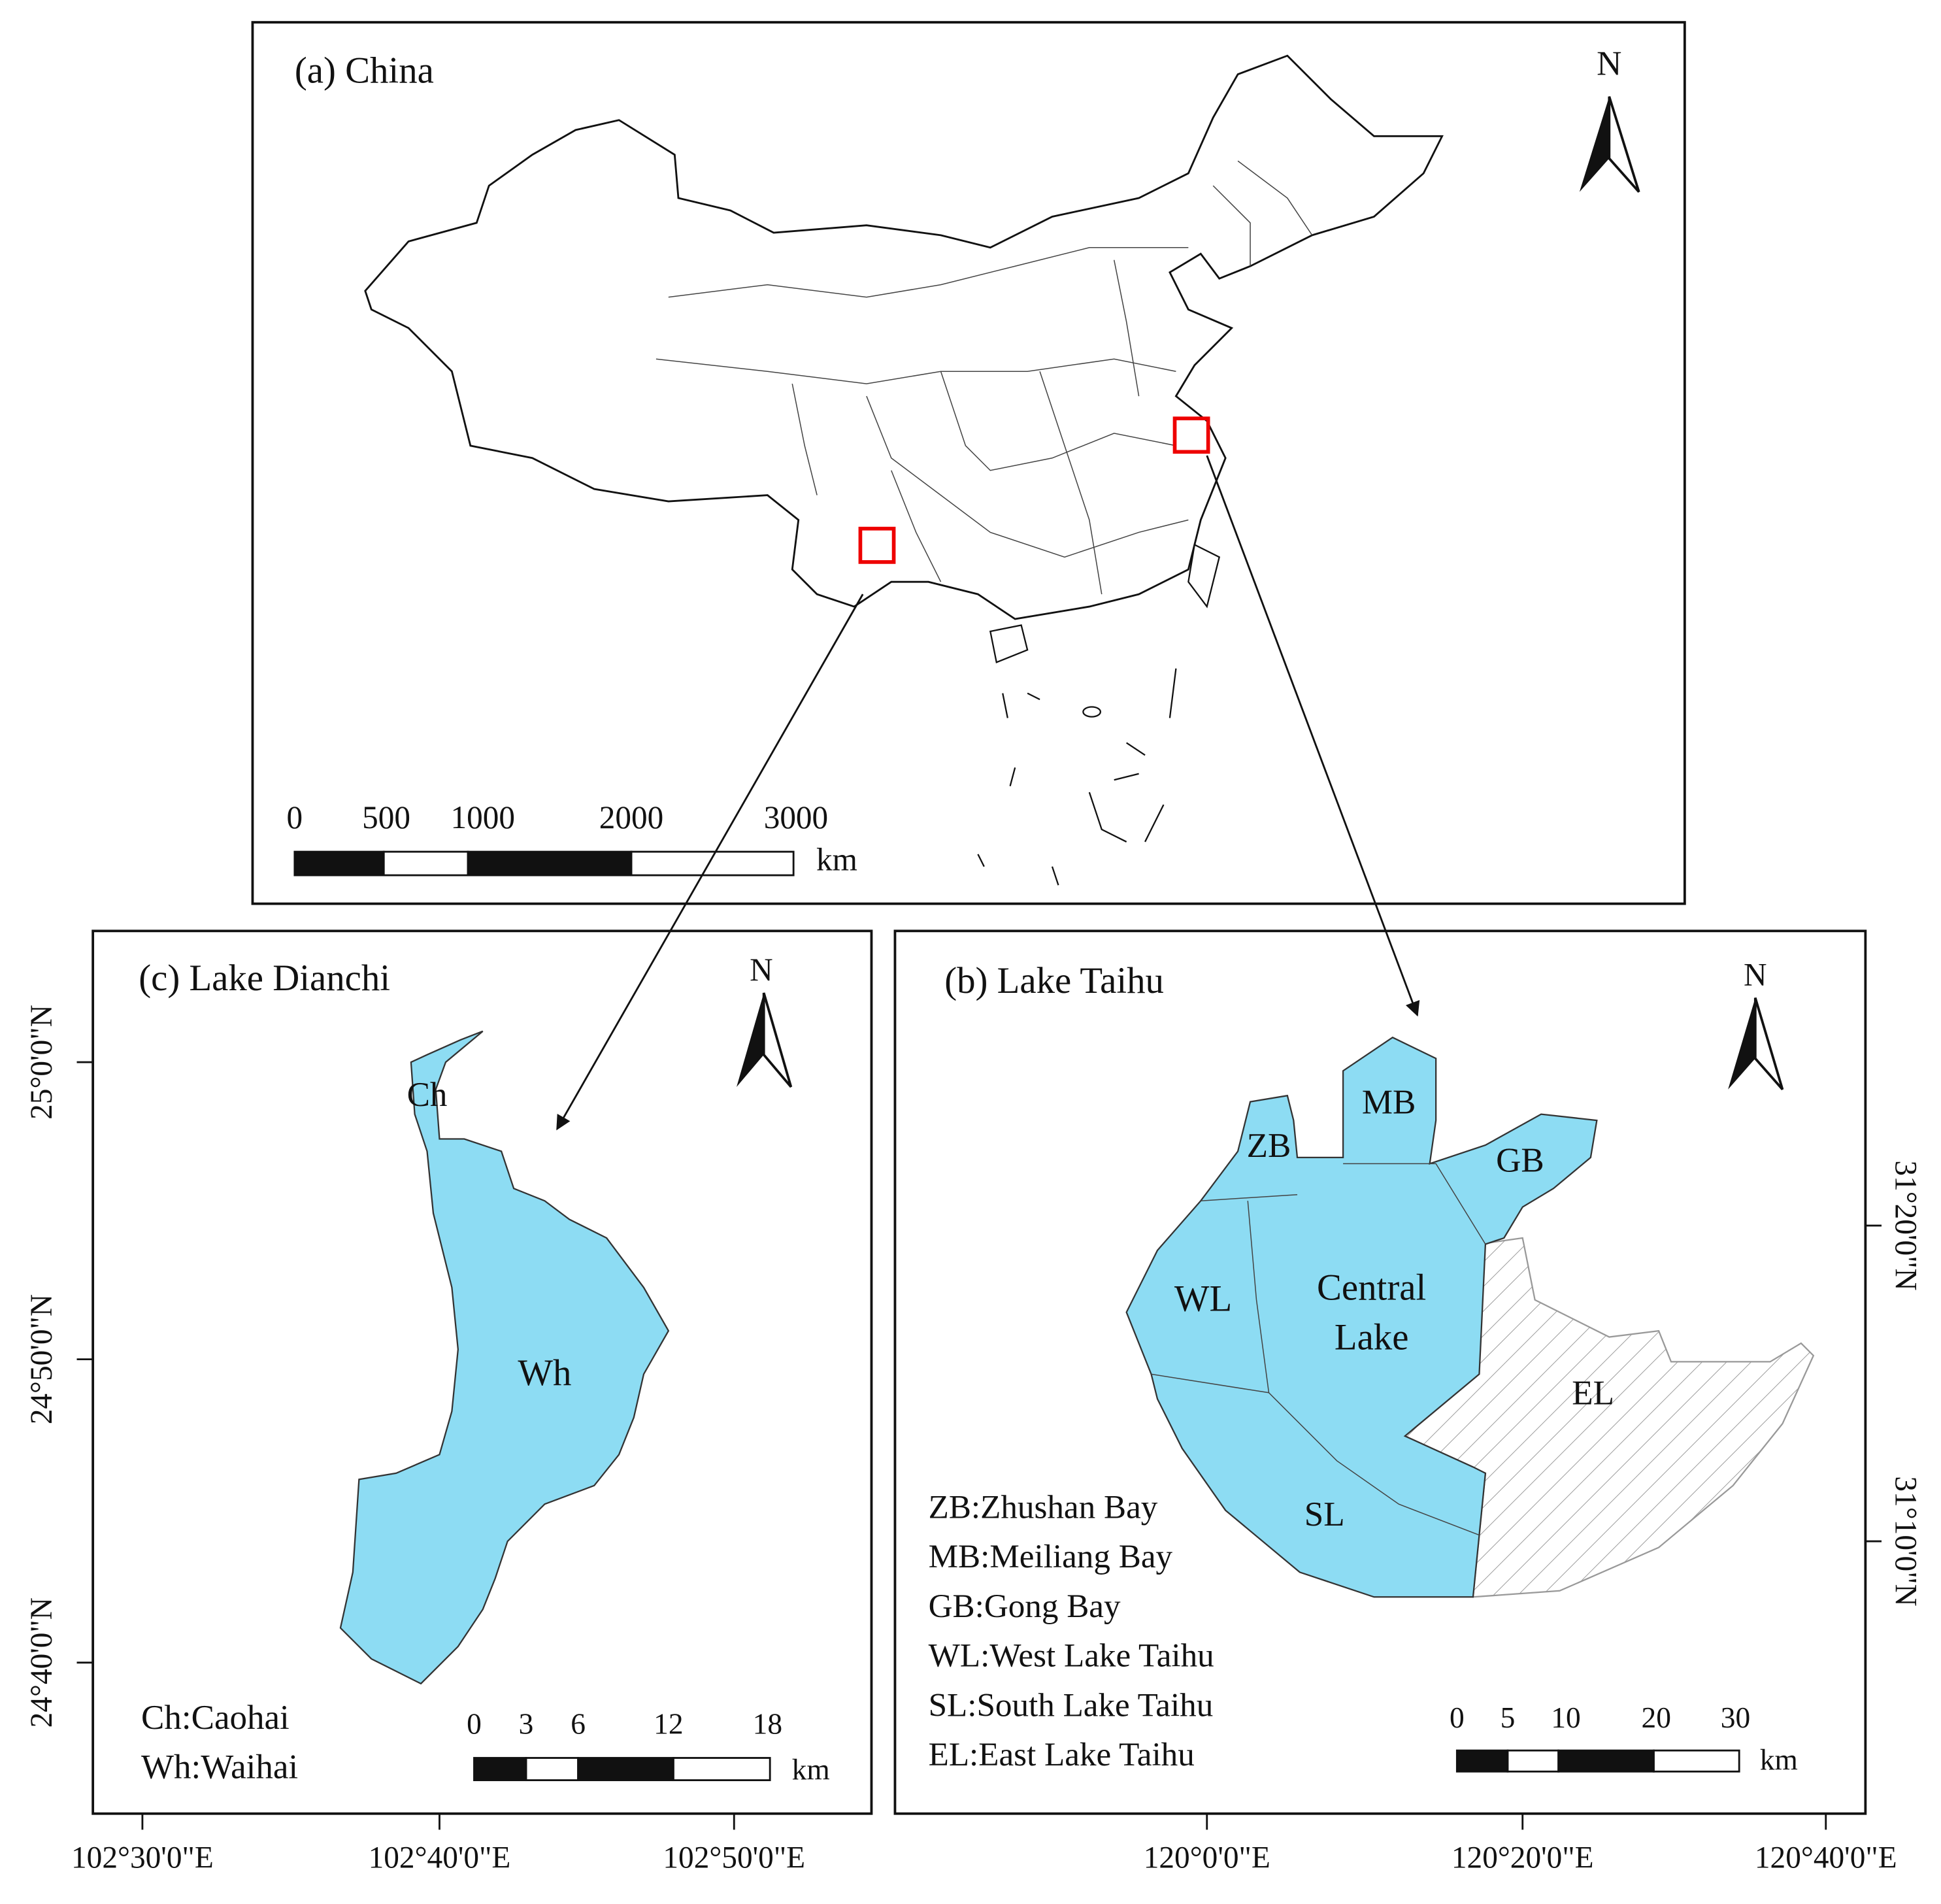 The width and height of the screenshot is (1941, 1904). What do you see at coordinates (1043, 1507) in the screenshot?
I see `legend-entry: ZB:Zhushan Bay` at bounding box center [1043, 1507].